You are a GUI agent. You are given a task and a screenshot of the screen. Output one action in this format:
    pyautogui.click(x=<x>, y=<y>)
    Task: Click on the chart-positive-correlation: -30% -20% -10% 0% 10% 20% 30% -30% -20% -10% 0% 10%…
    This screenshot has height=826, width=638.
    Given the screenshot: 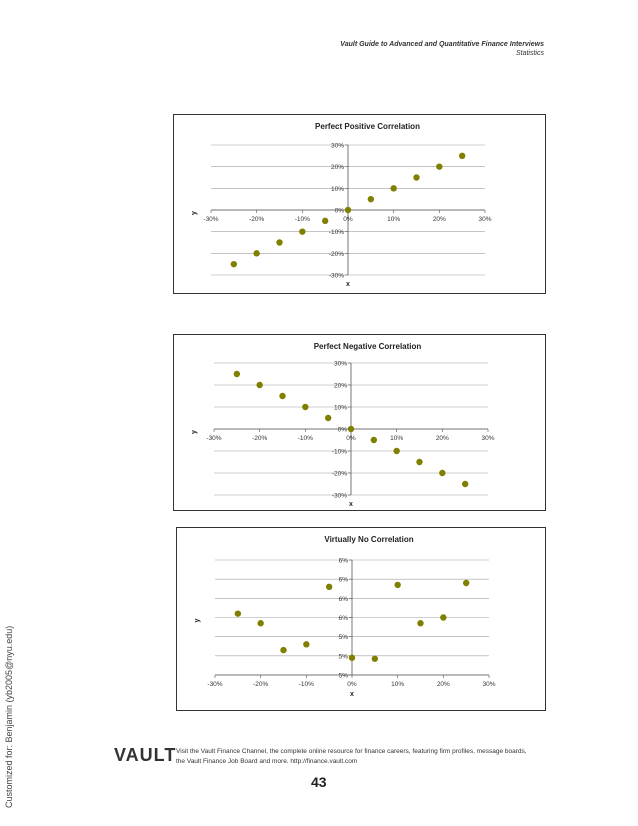 What is the action you would take?
    pyautogui.click(x=359, y=204)
    